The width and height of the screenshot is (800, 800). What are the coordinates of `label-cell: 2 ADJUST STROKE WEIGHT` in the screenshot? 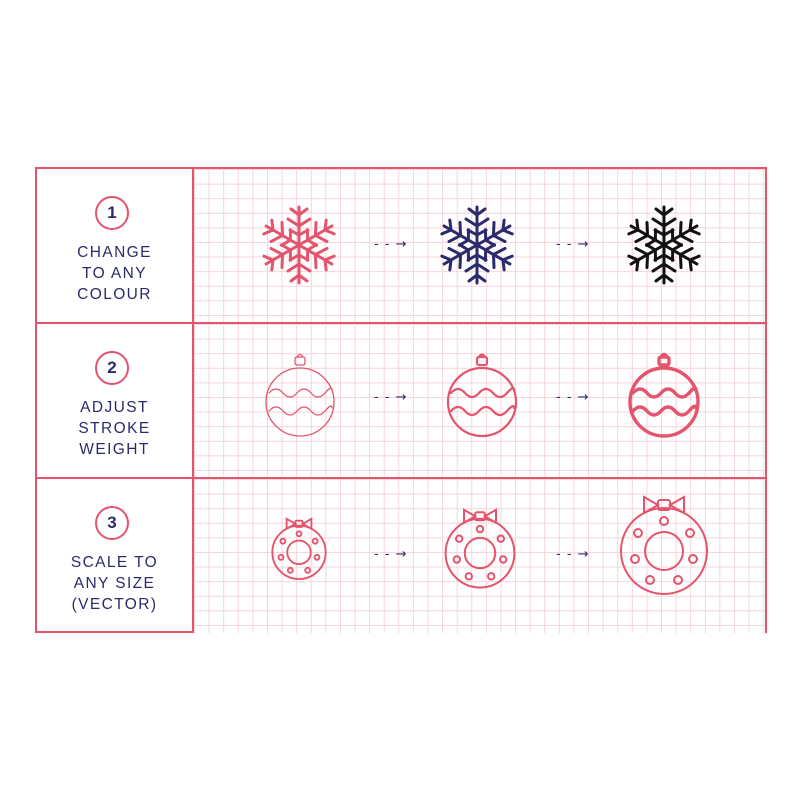 It's located at (114, 401).